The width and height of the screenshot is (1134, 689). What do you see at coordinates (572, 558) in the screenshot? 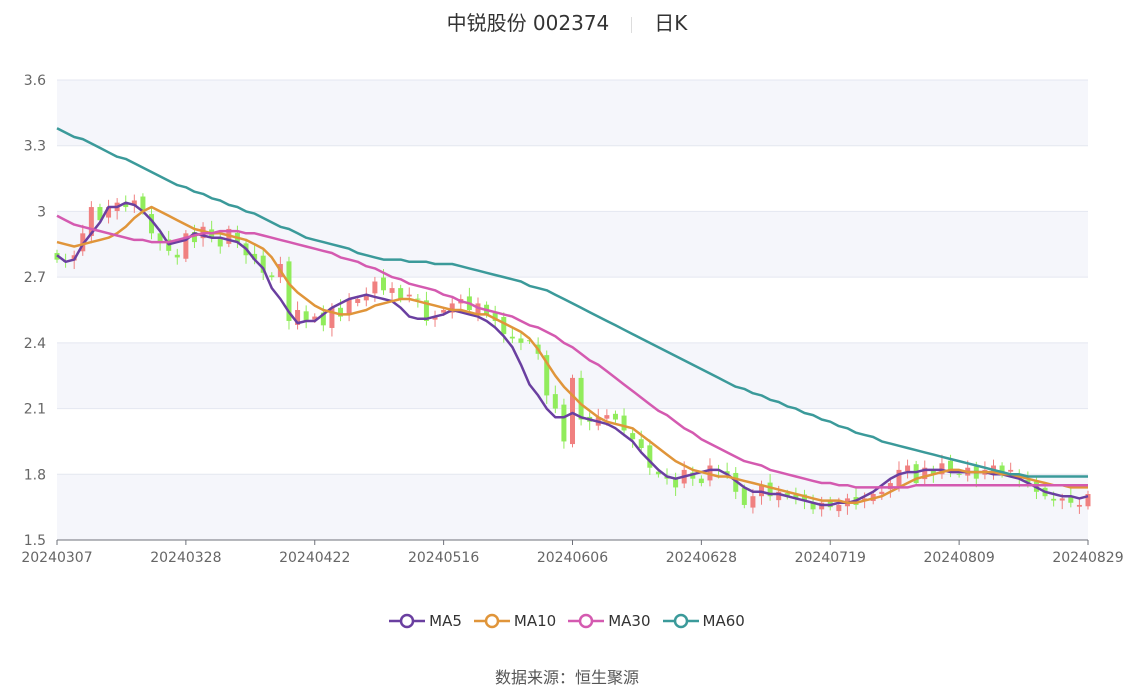
I see `x-tick-label: 20240606` at bounding box center [572, 558].